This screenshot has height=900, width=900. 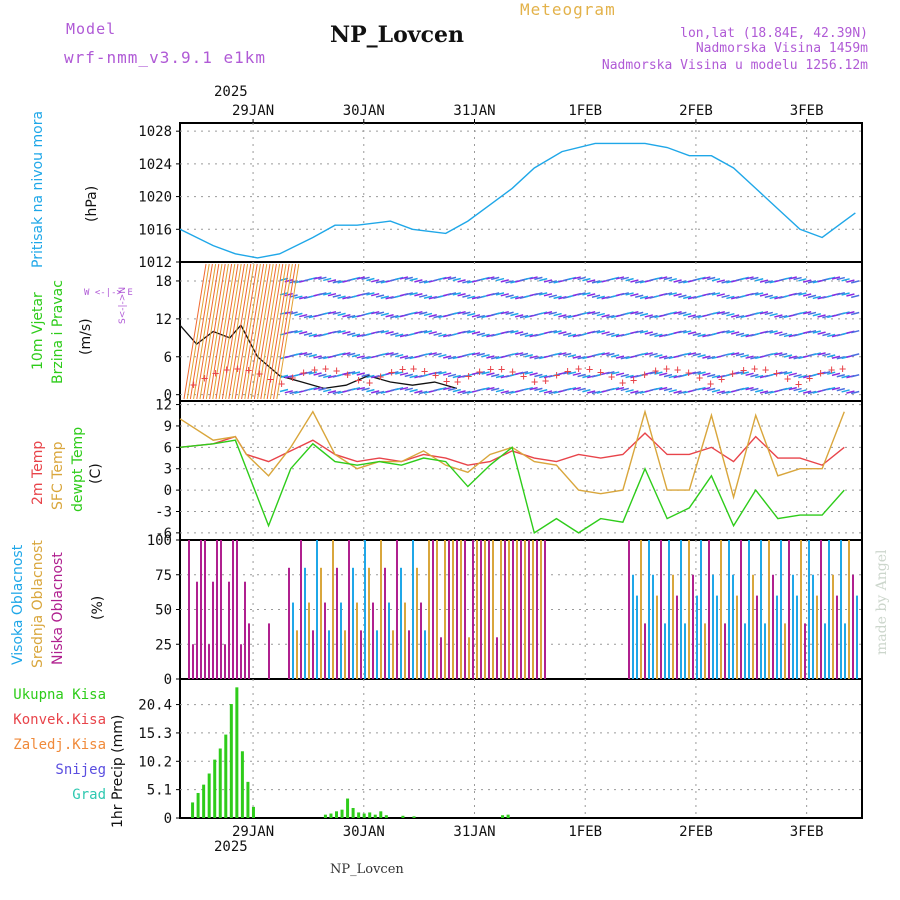 I want to click on y-tick-label-3: 0, so click(x=168, y=680).